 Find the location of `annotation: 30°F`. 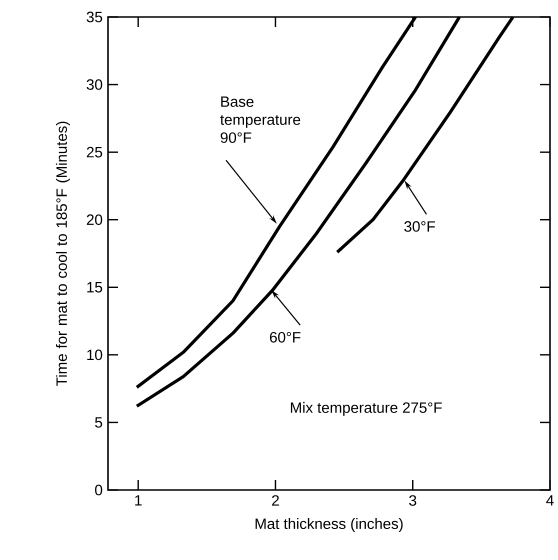

annotation: 30°F is located at coordinates (419, 226).